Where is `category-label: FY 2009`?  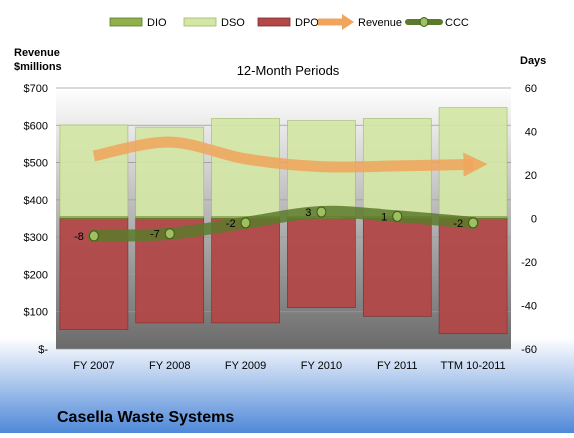 category-label: FY 2009 is located at coordinates (245, 366).